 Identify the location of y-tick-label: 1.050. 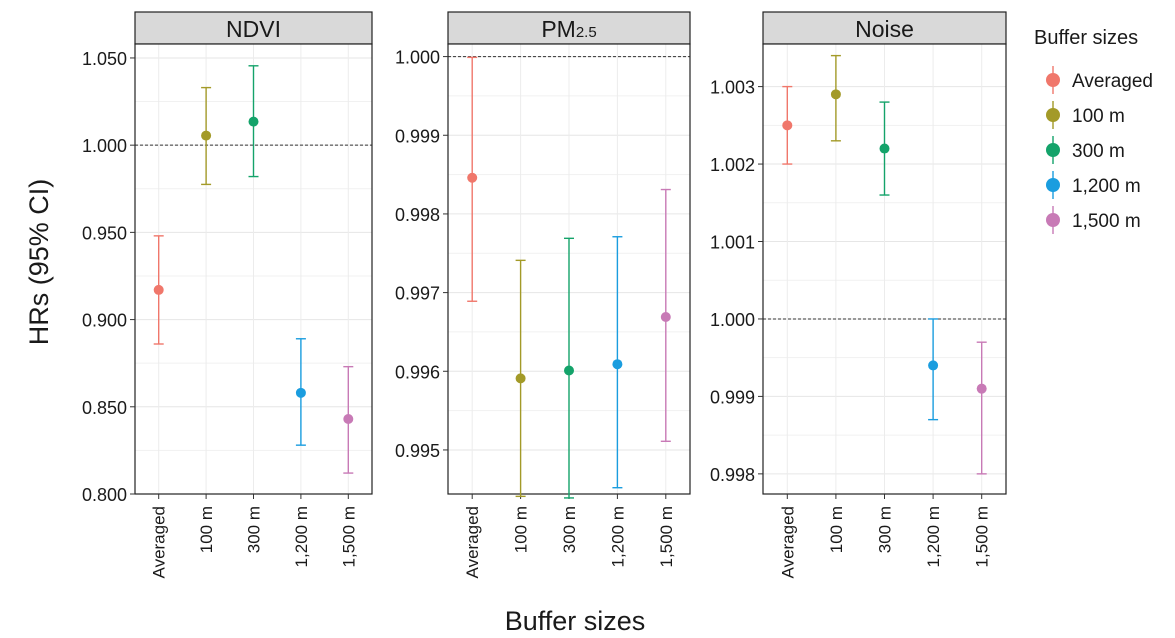
(104, 59).